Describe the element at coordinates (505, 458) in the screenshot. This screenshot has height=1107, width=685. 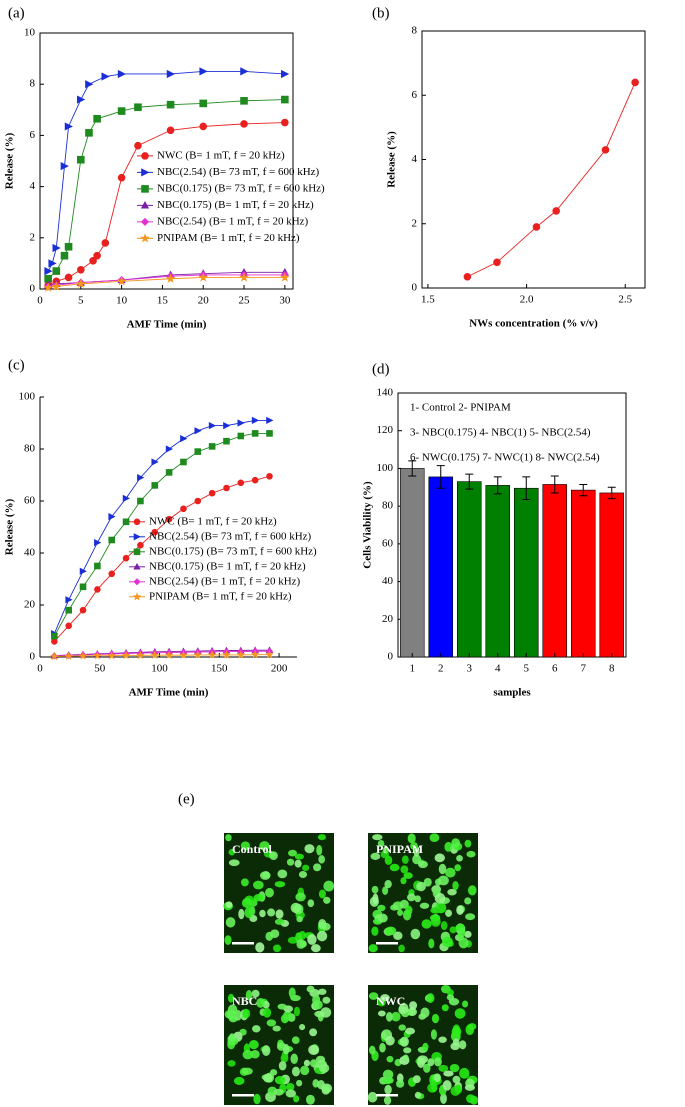
I see `annotation: 6- NWC(0.175) 7- NWC(1) 8- NWC(2.54)` at that location.